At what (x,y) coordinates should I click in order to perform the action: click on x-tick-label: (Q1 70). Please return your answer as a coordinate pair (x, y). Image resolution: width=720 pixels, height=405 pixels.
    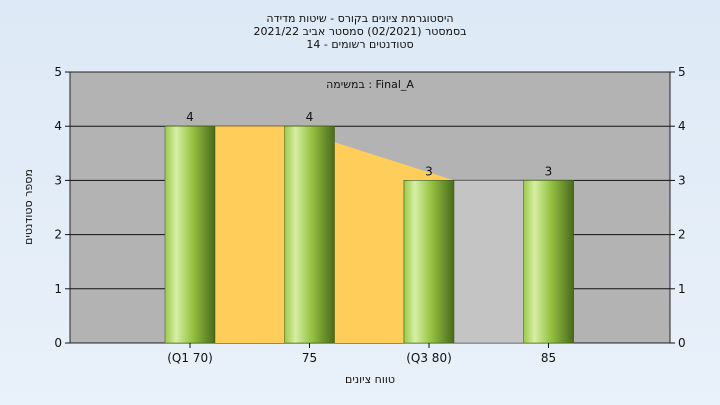
    Looking at the image, I should click on (190, 358).